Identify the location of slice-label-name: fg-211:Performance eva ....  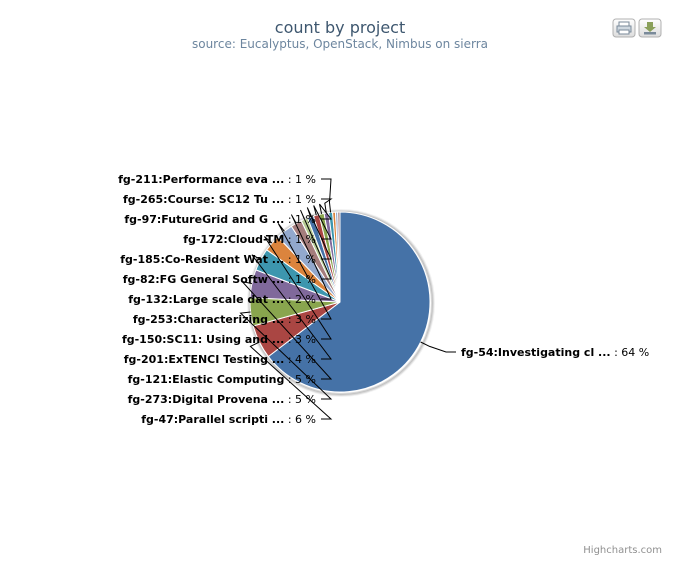
(201, 179).